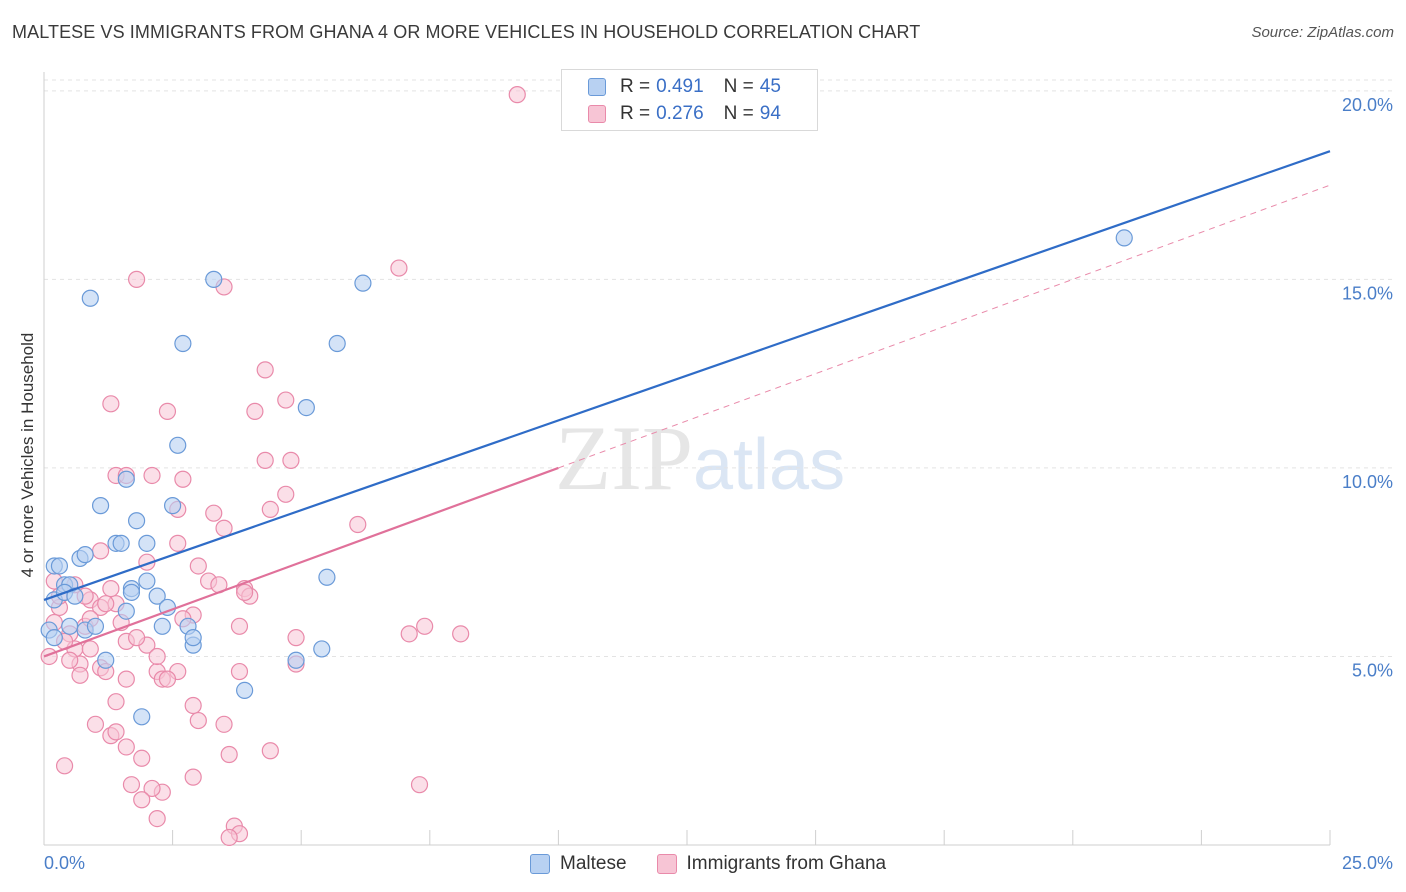  What do you see at coordinates (64, 863) in the screenshot?
I see `x-tick-label: 0.0%` at bounding box center [64, 863].